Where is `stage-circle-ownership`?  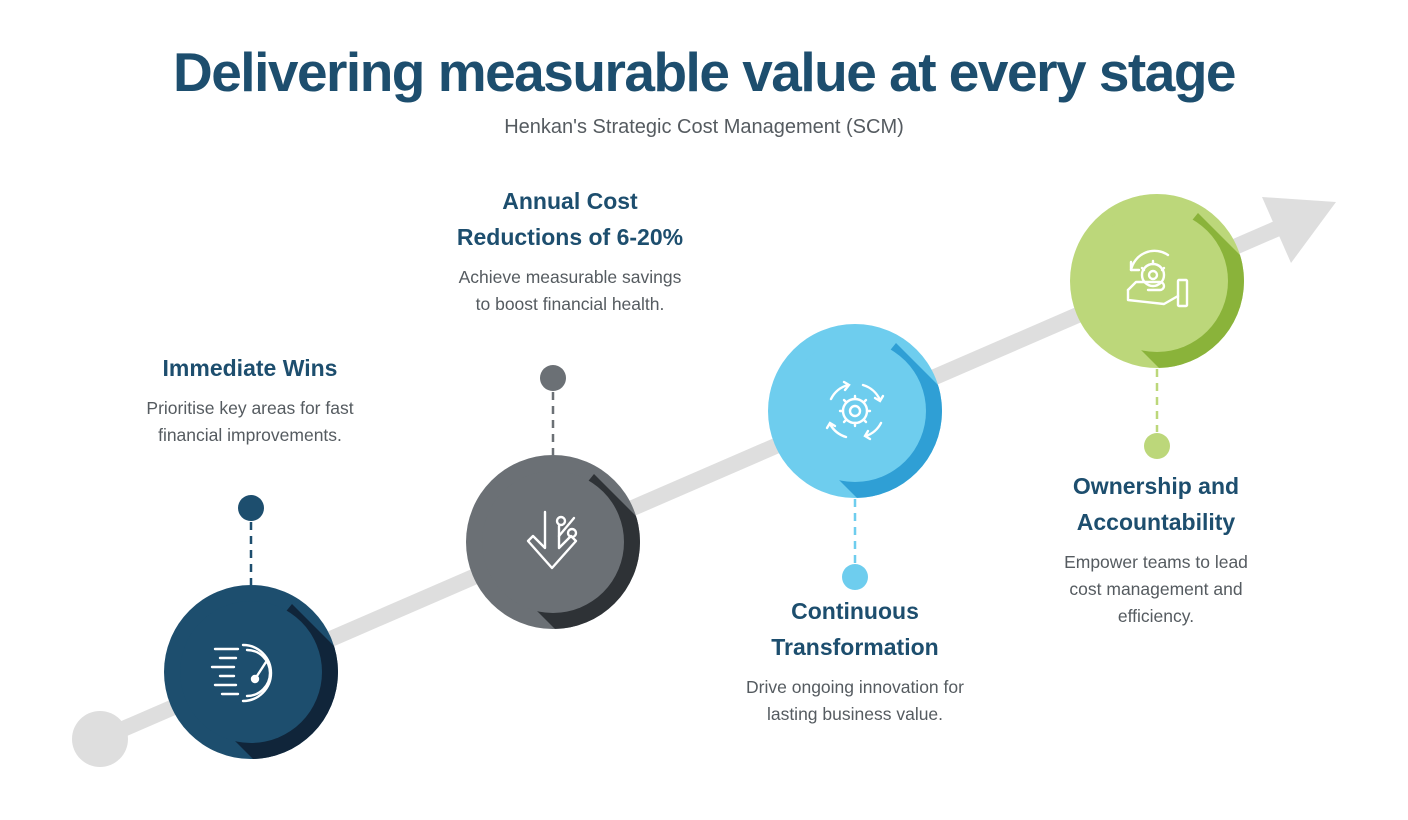 stage-circle-ownership is located at coordinates (1157, 281).